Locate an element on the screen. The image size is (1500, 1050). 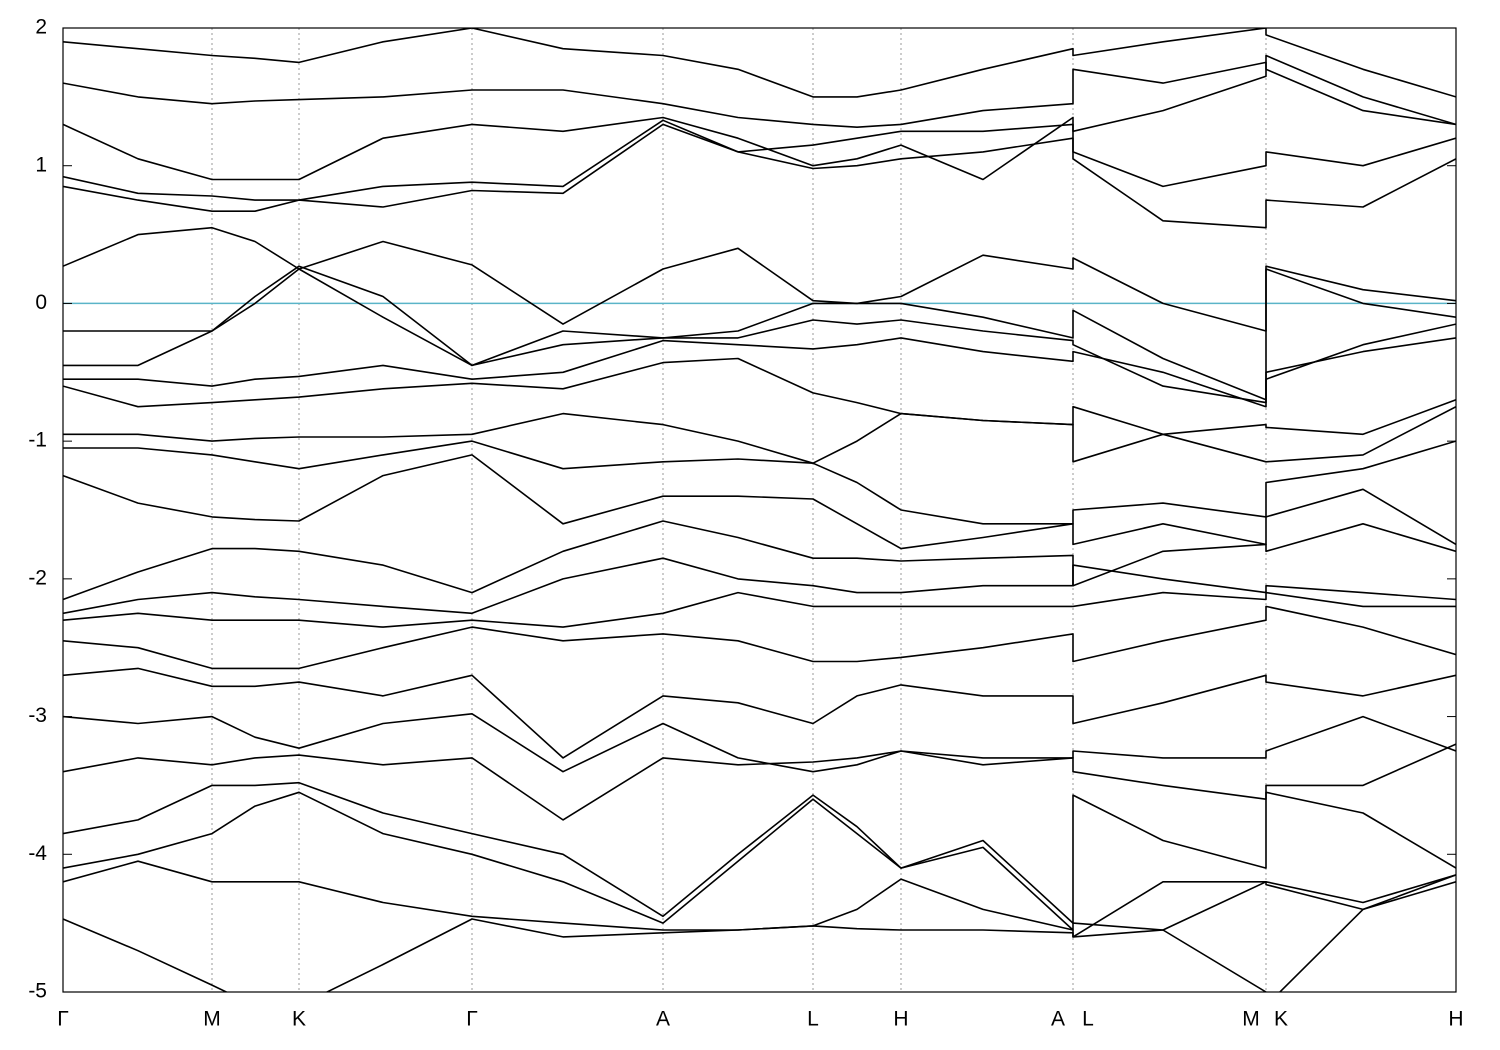
y-tick-label: 0 is located at coordinates (41, 302).